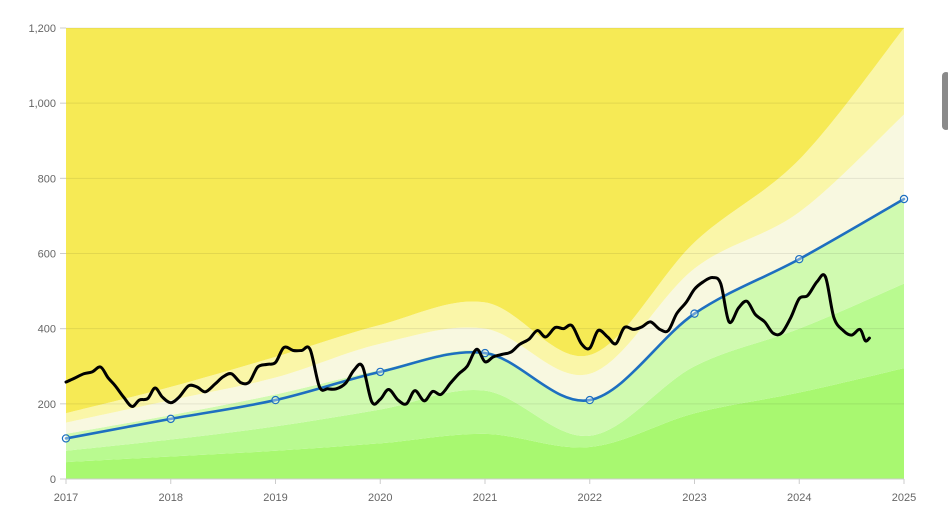 This screenshot has height=513, width=948. Describe the element at coordinates (380, 498) in the screenshot. I see `x-tick-label: 2020` at that location.